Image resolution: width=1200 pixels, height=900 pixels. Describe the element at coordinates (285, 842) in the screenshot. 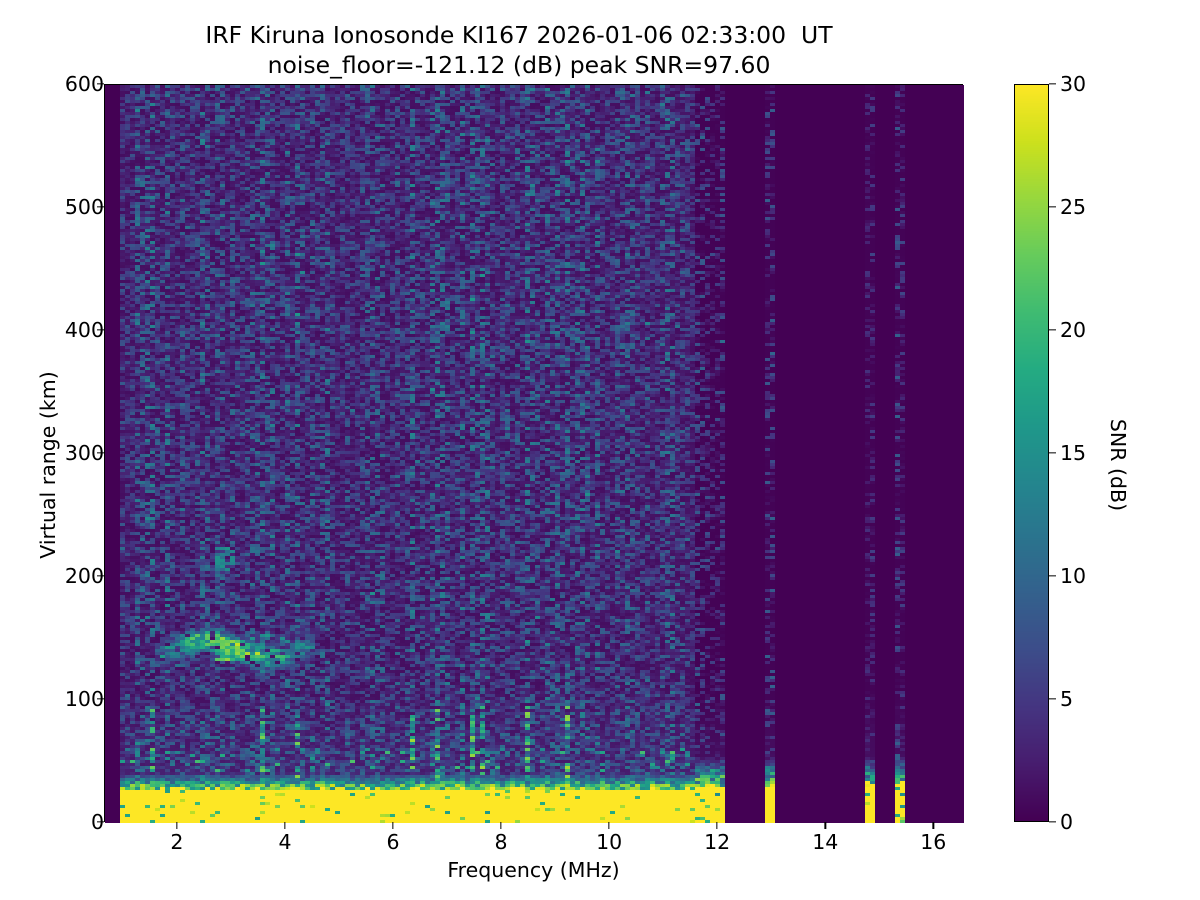

I see `x-axis-tick-label: 4` at that location.